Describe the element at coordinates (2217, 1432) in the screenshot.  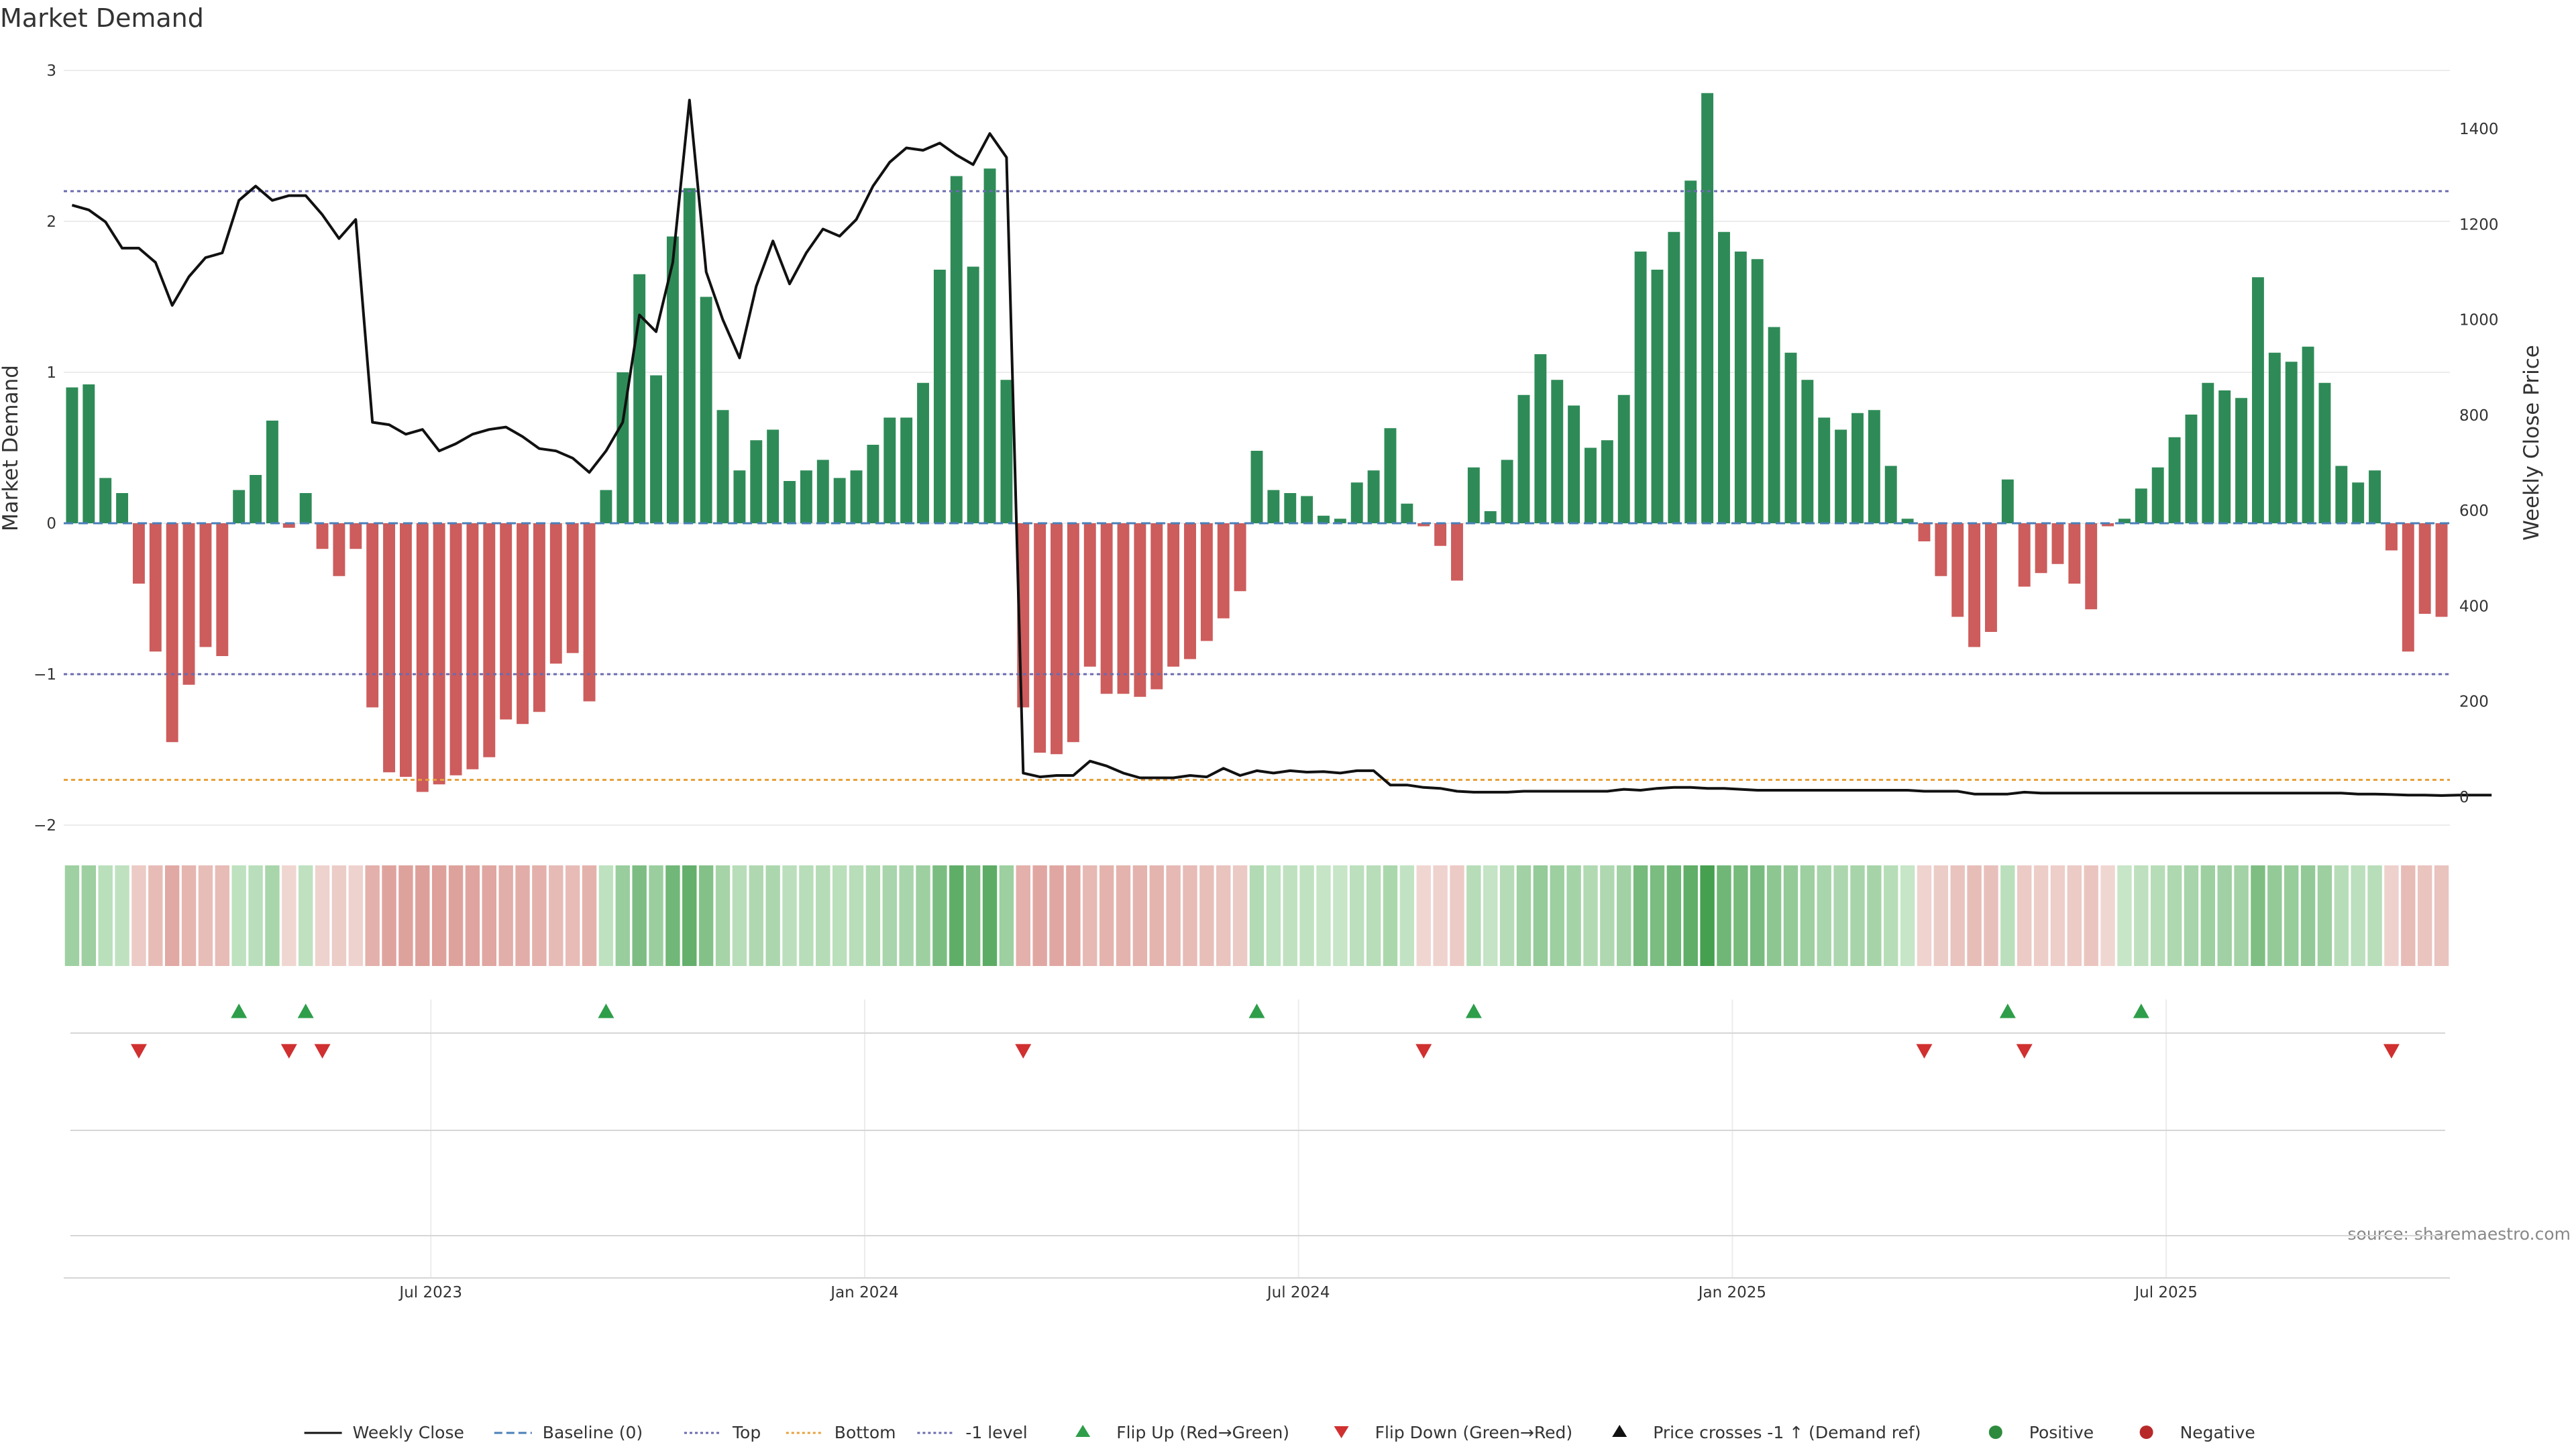
I see `legend-label: Negative` at that location.